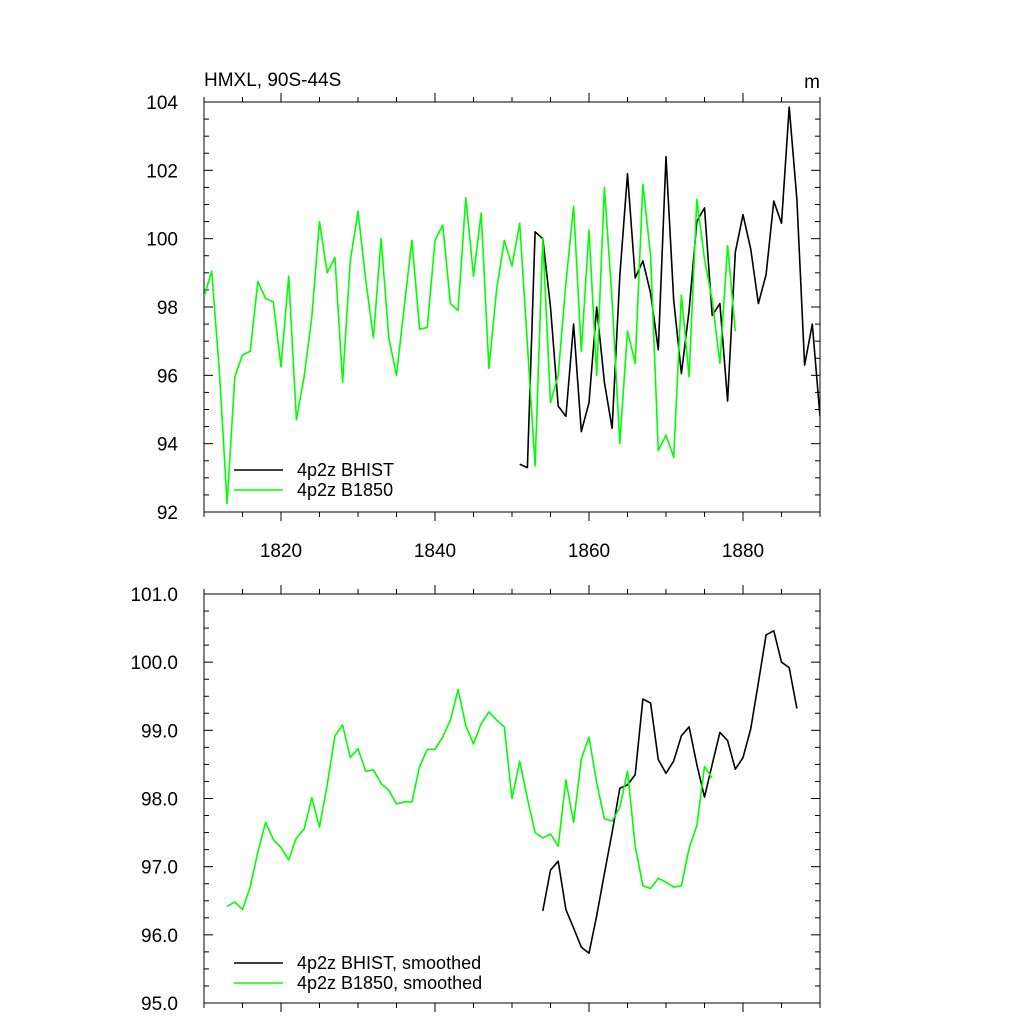 This screenshot has height=1024, width=1024. What do you see at coordinates (162, 171) in the screenshot?
I see `top-y-tick-label: 102` at bounding box center [162, 171].